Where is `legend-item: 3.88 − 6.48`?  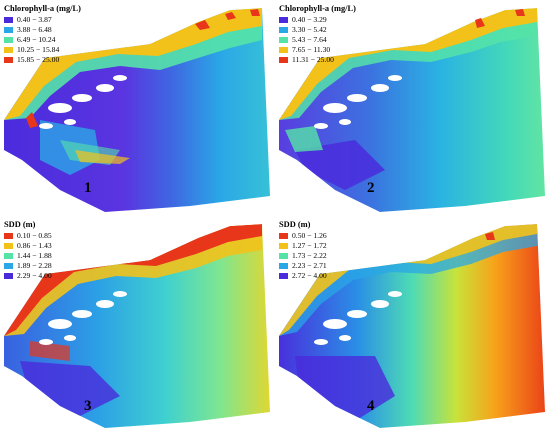
legend-item: 3.88 − 6.48 is located at coordinates (42, 30).